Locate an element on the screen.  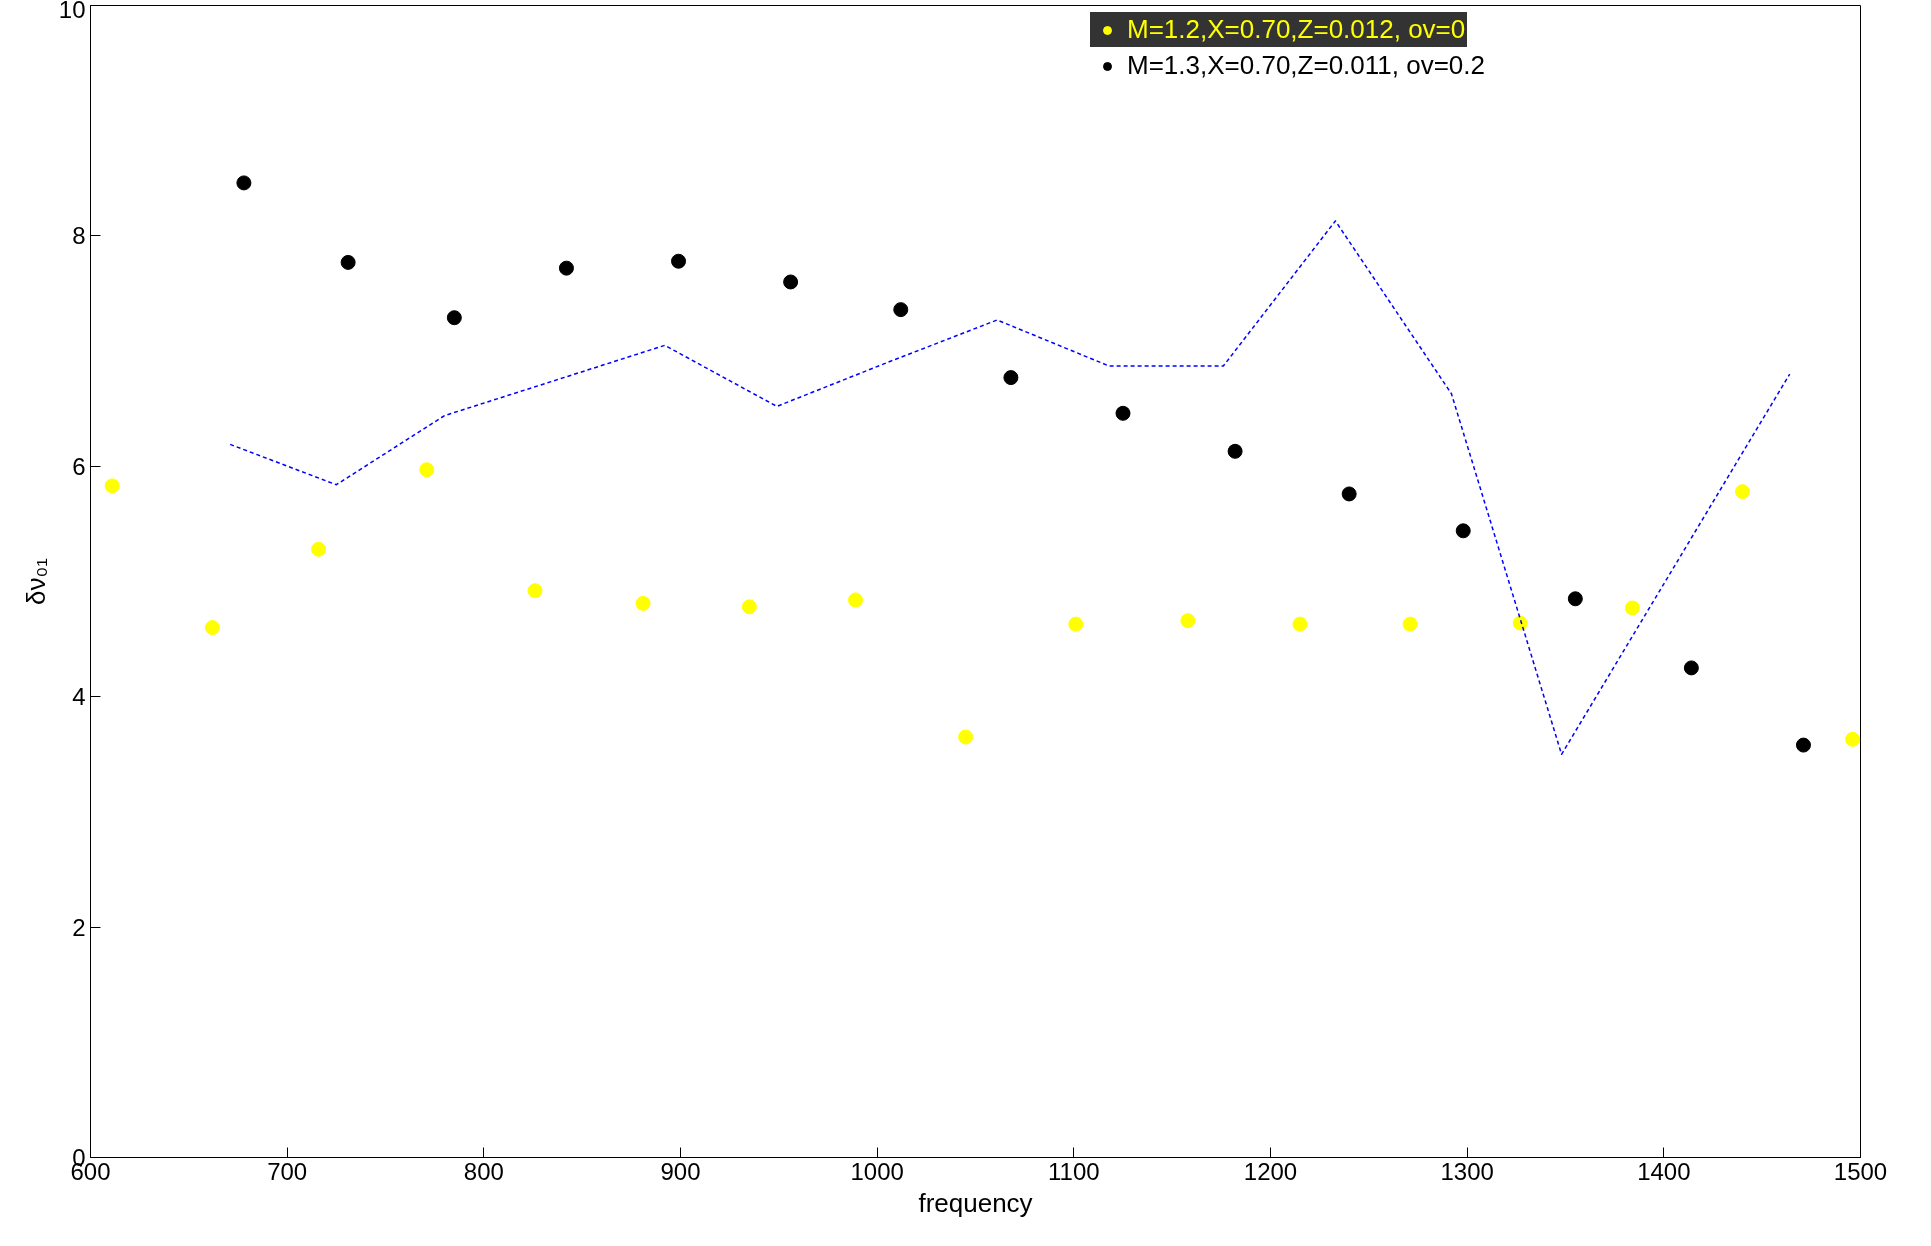
x-tick-label: 700 is located at coordinates (287, 1171).